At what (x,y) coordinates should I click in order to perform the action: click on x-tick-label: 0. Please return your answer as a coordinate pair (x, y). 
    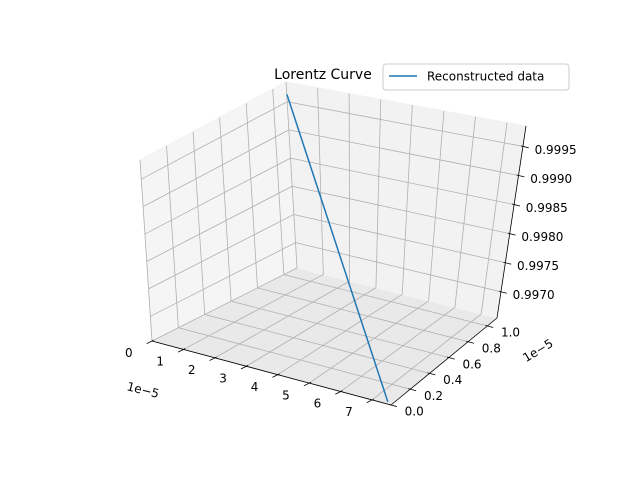
    Looking at the image, I should click on (129, 353).